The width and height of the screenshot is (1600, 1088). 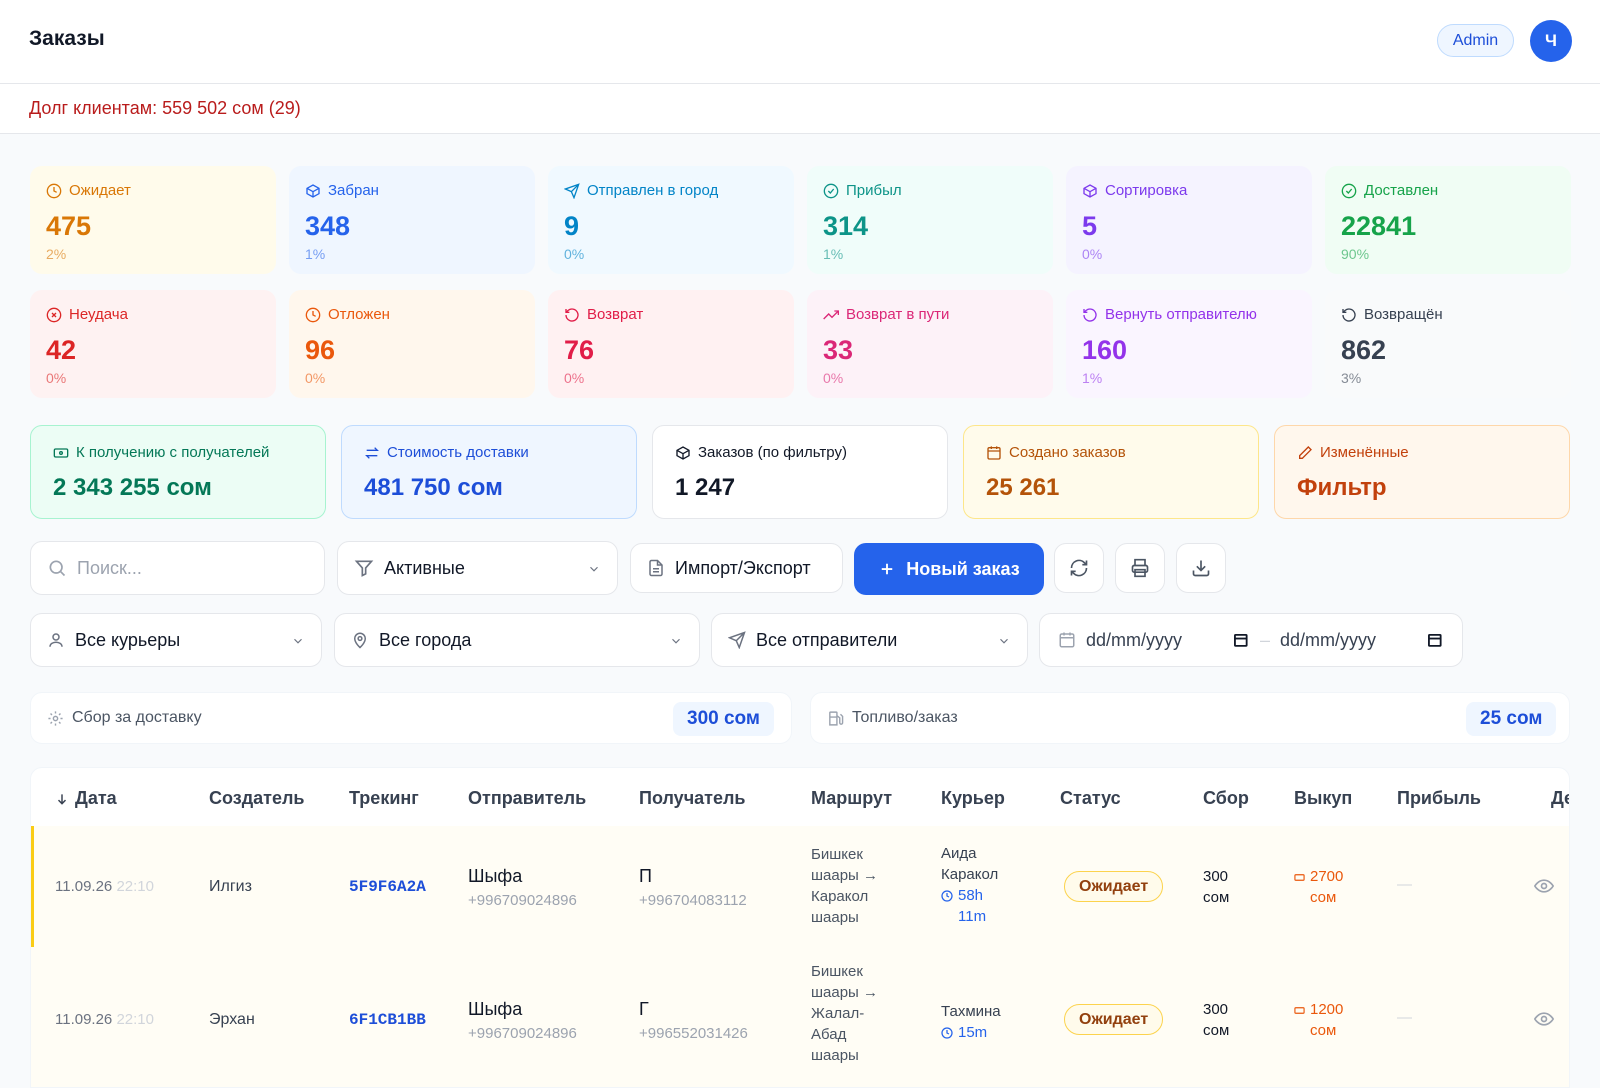 I want to click on summary-card-delivery-cost: Стоимость доставки 481 750 сом, so click(x=489, y=472).